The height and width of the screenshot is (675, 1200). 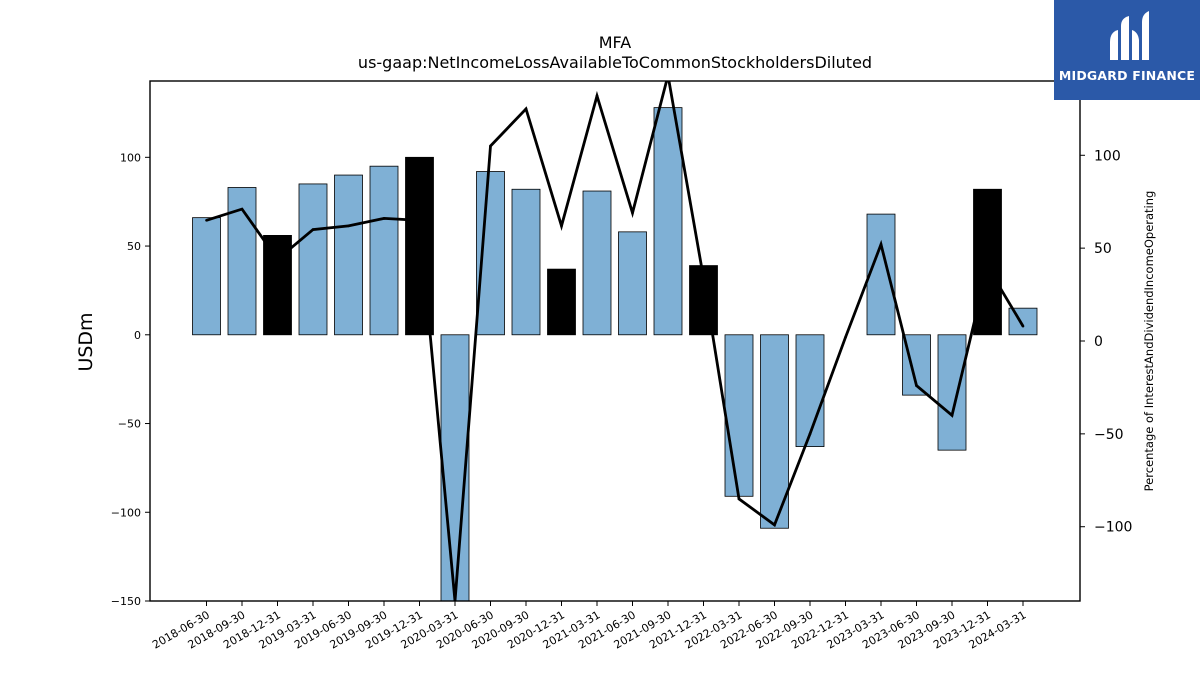 I want to click on y2-tick-label: 50, so click(x=1103, y=249).